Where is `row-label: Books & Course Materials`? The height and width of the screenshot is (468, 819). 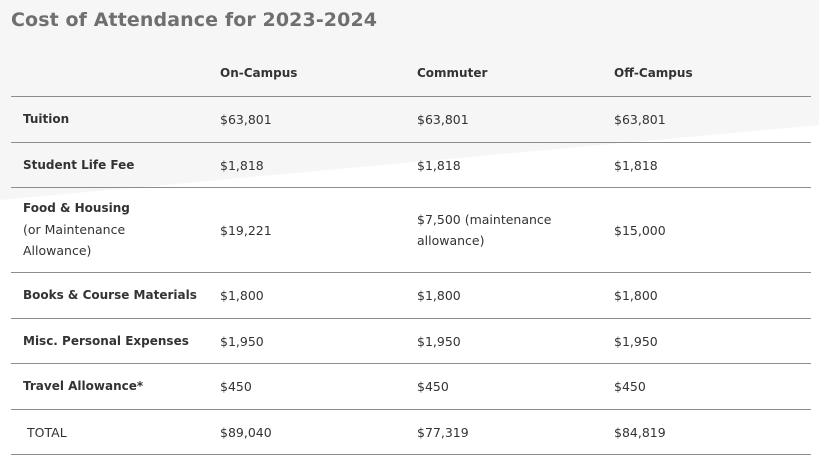
row-label: Books & Course Materials is located at coordinates (115, 295).